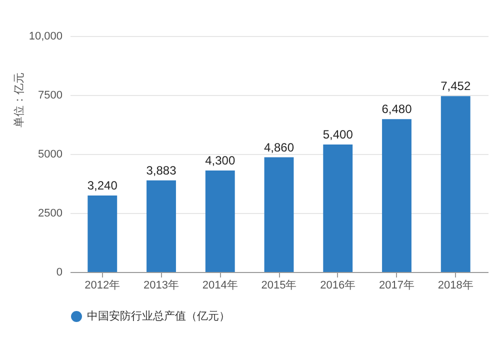 This screenshot has height=362, width=500. Describe the element at coordinates (161, 170) in the screenshot. I see `data-label: 3,883` at that location.